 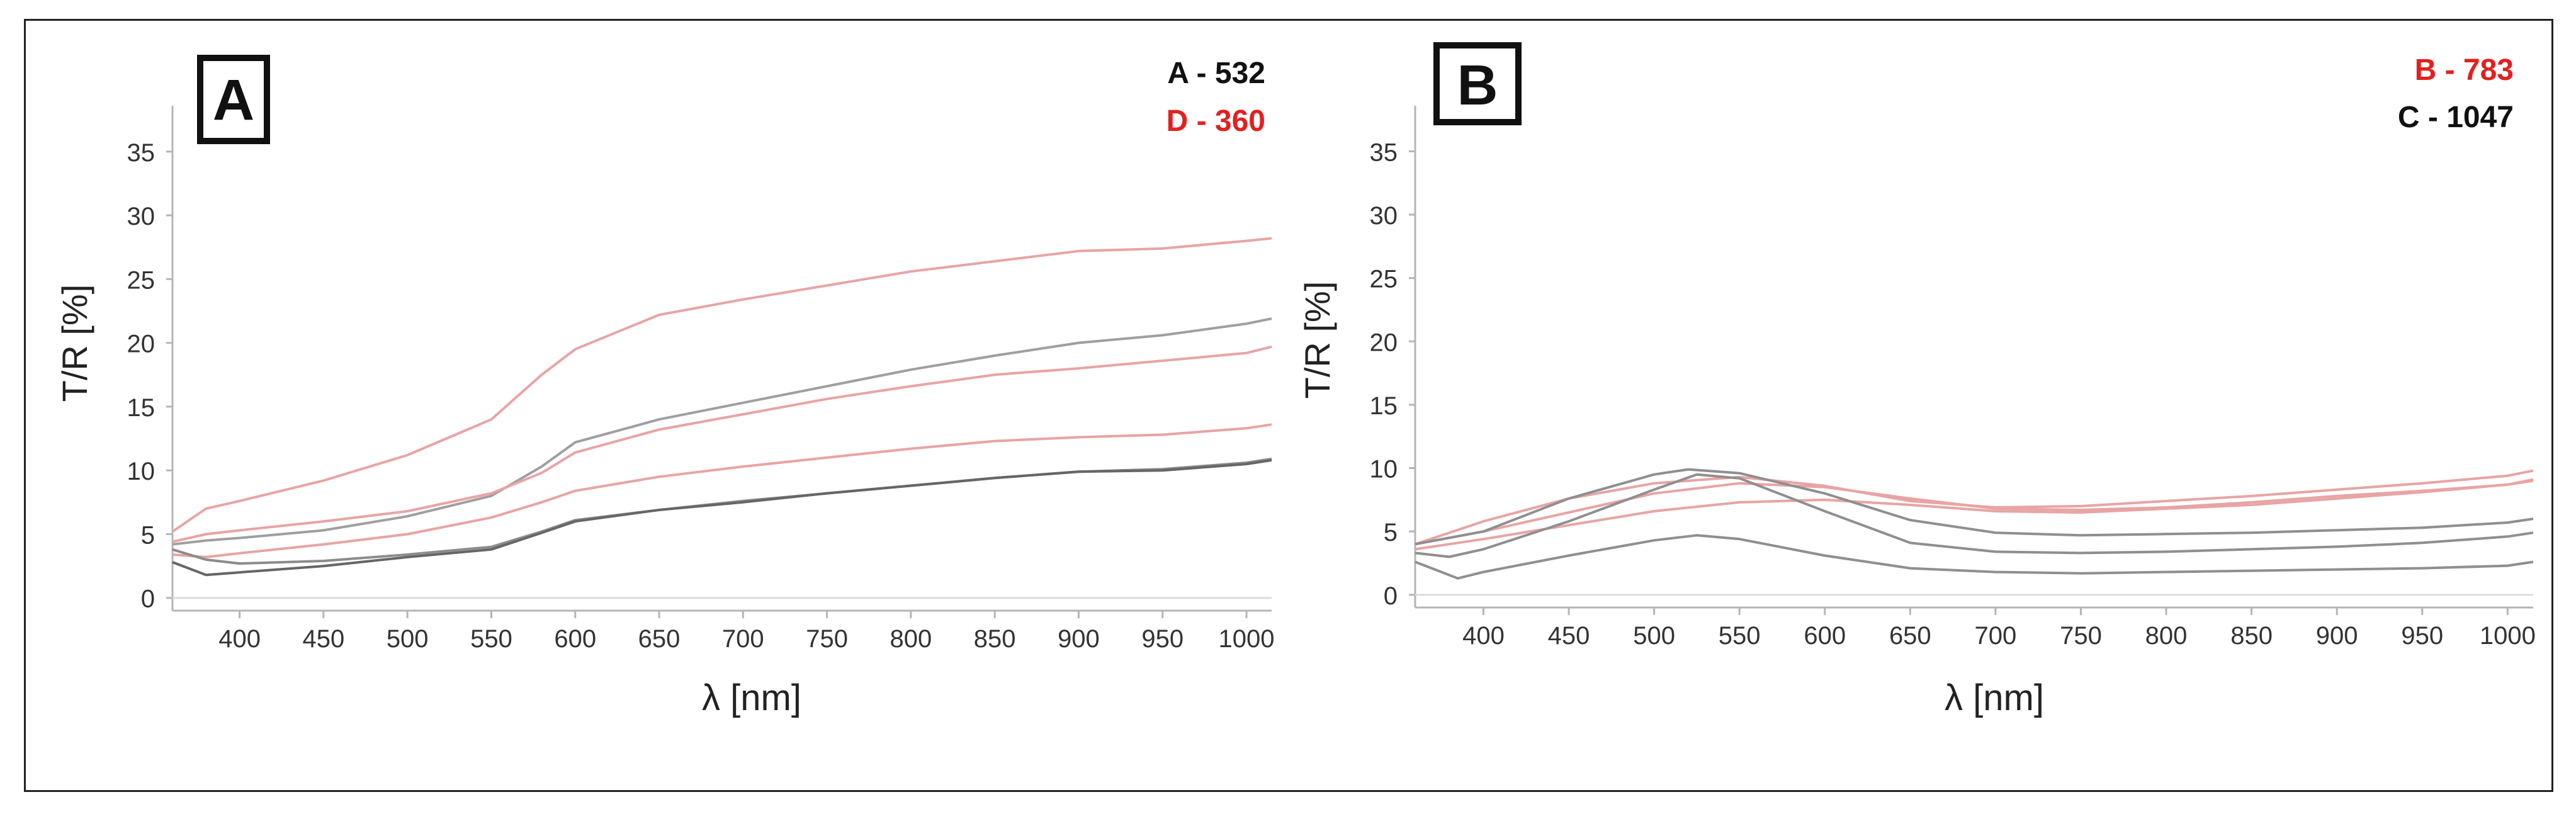 I want to click on y-axis-label-b: T/R [%], so click(x=1317, y=340).